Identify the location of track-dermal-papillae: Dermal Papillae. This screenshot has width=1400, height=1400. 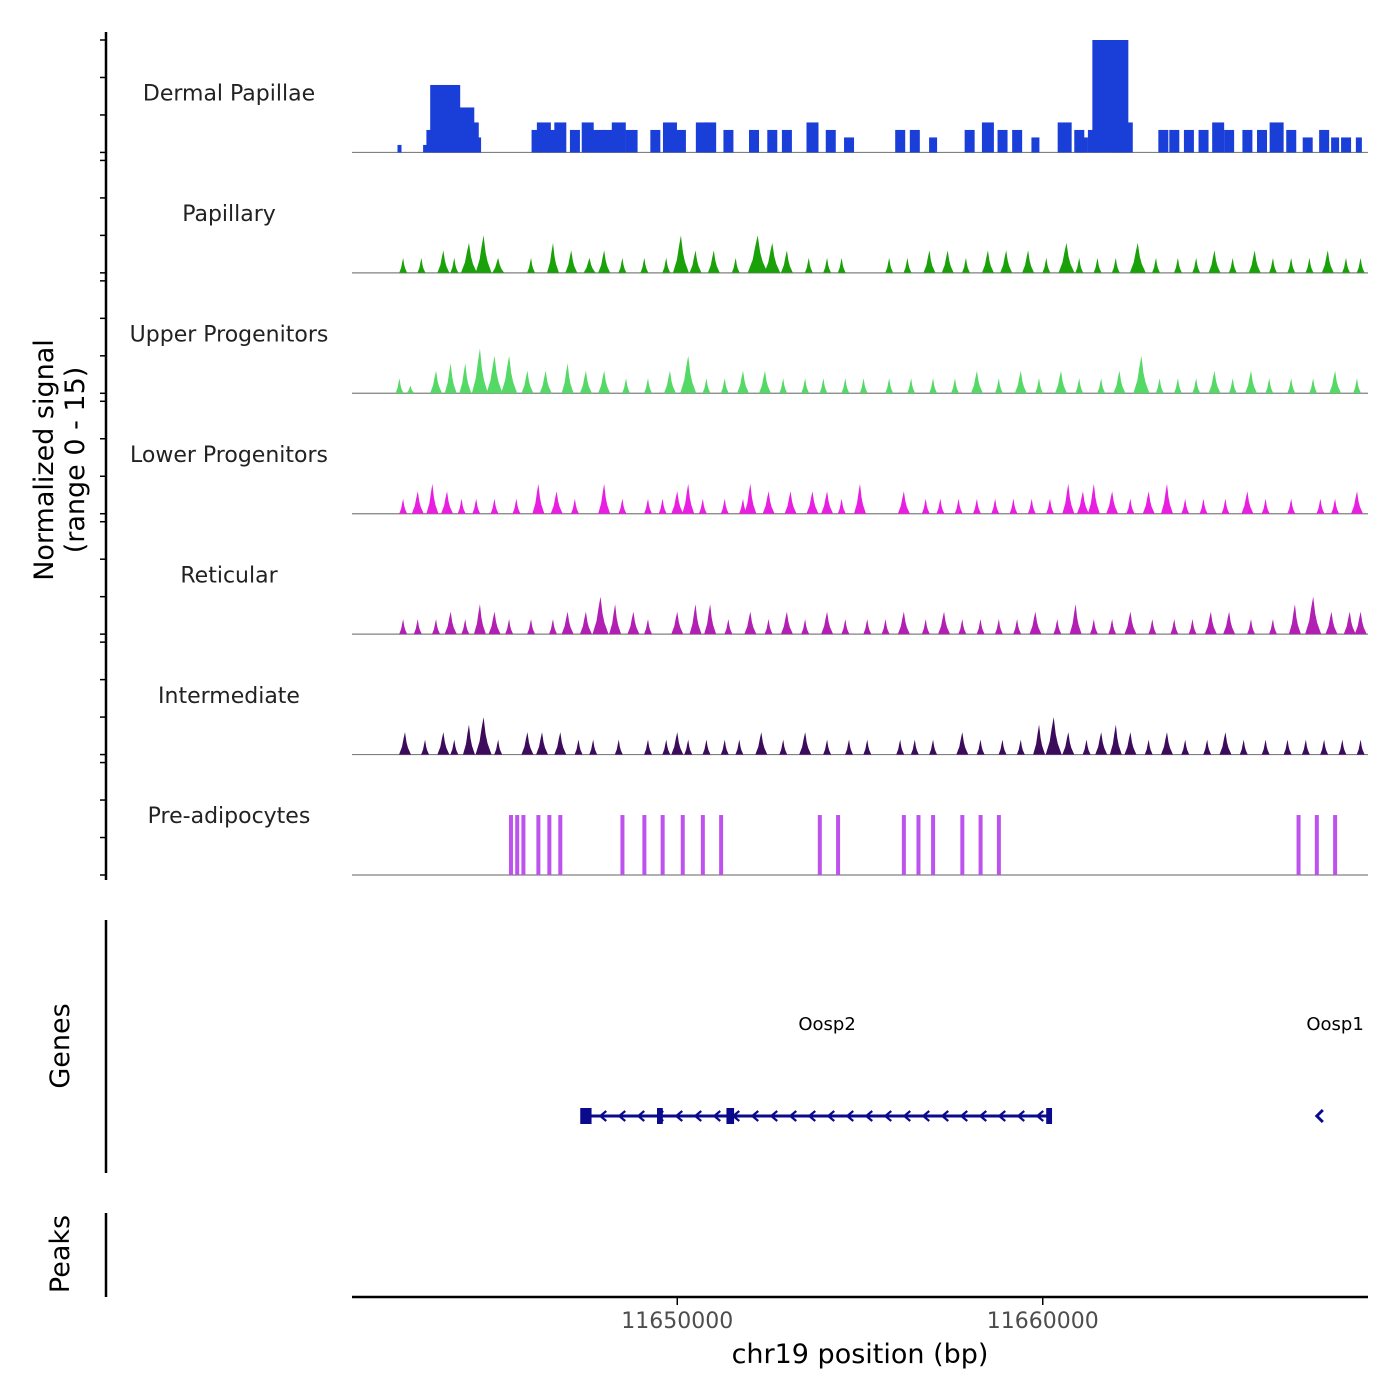
(755, 97).